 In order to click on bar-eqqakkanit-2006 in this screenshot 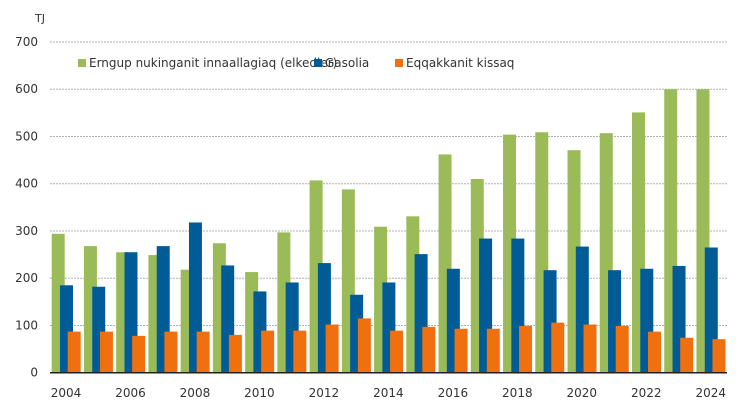, I will do `click(139, 354)`.